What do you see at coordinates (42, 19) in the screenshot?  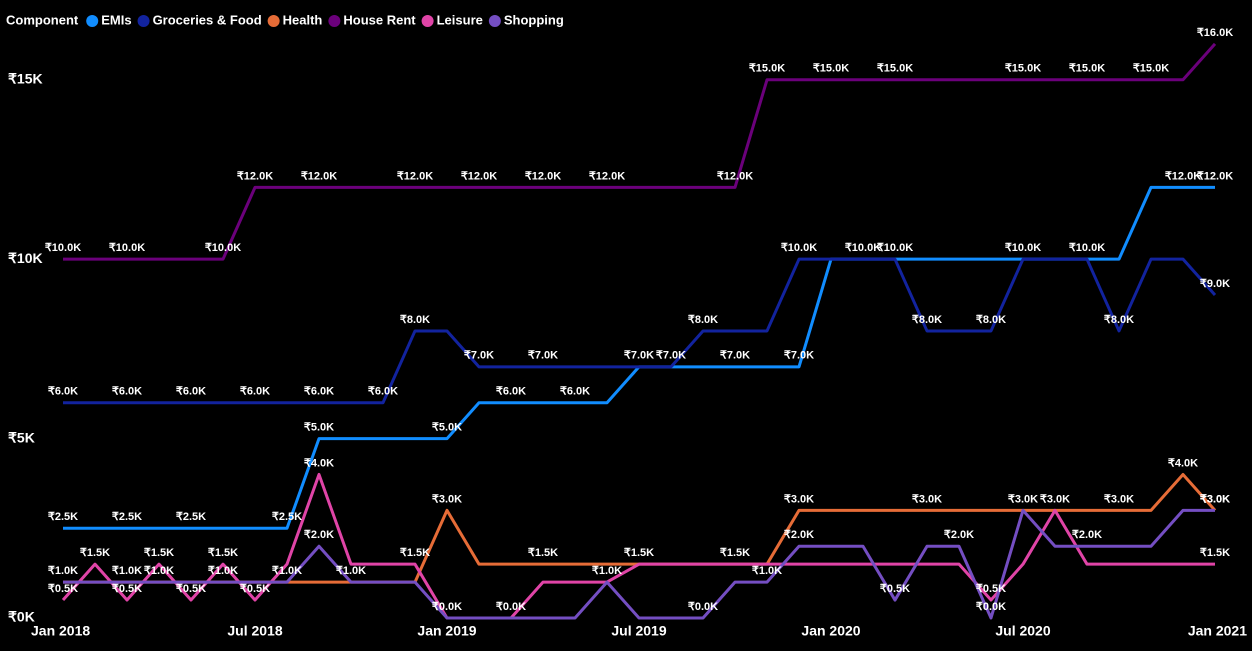 I see `legend-title: Component` at bounding box center [42, 19].